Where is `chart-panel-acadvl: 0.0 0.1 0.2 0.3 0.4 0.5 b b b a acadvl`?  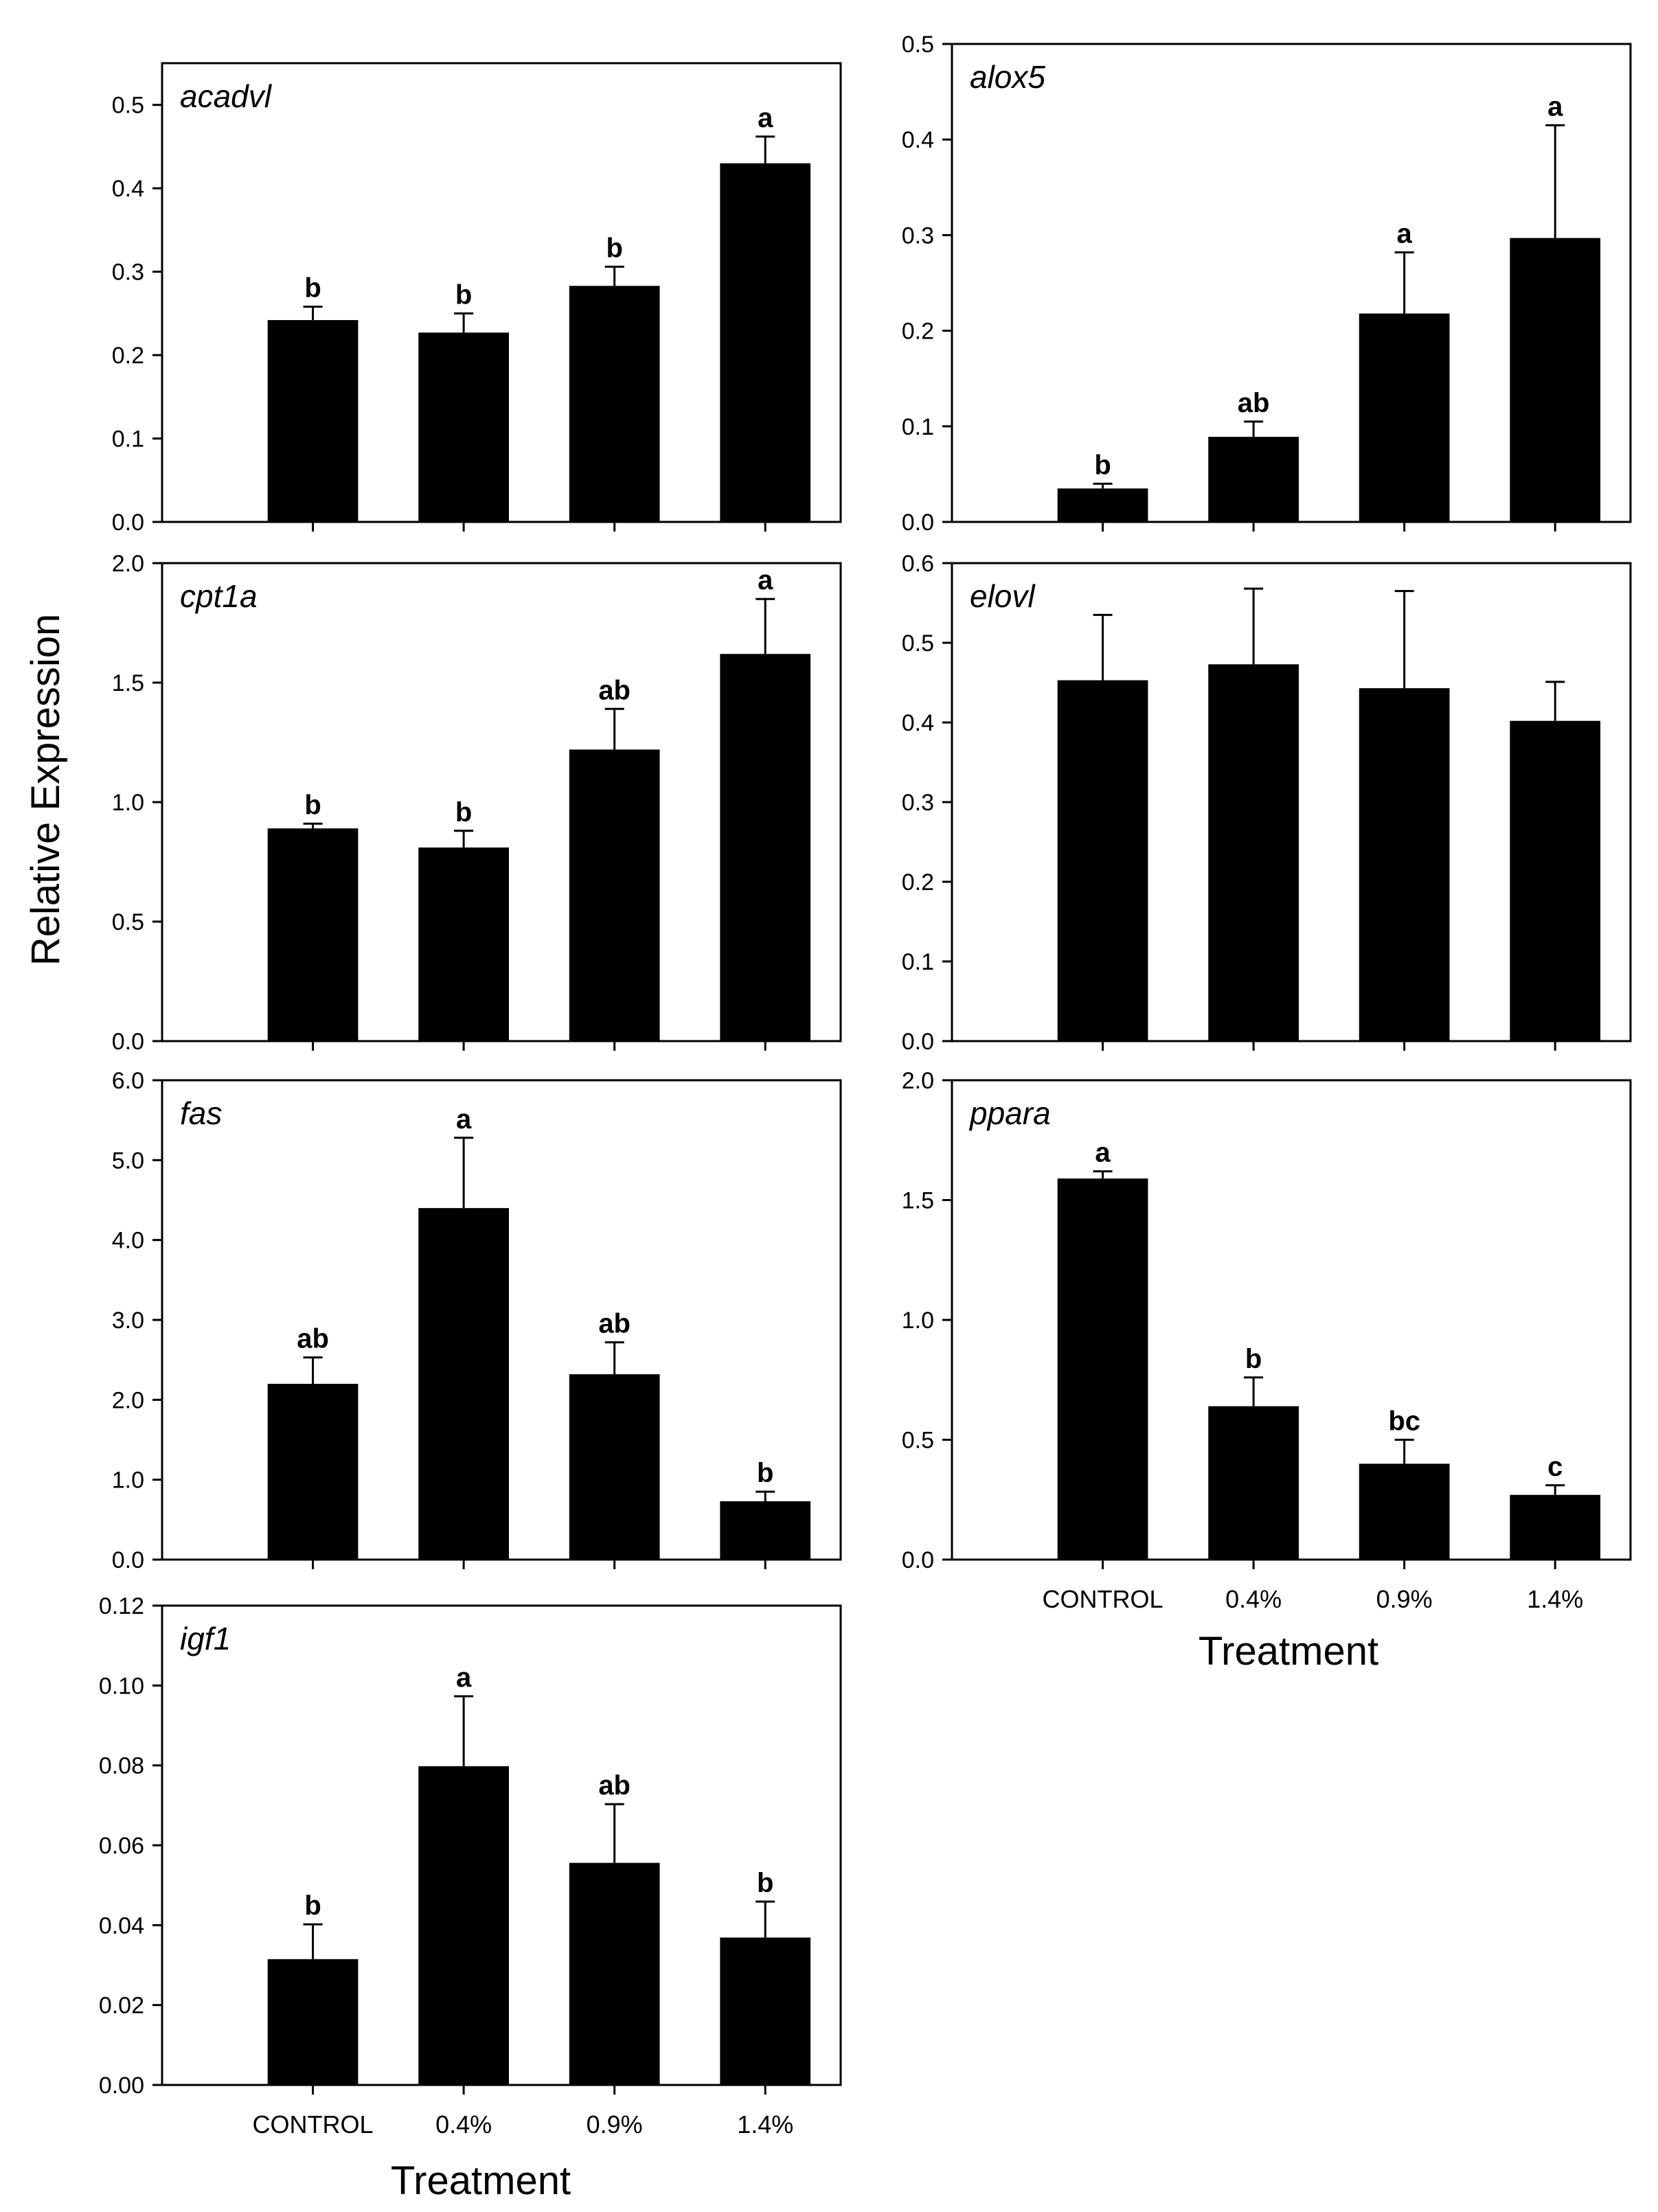
chart-panel-acadvl: 0.0 0.1 0.2 0.3 0.4 0.5 b b b a acadvl is located at coordinates (477, 299).